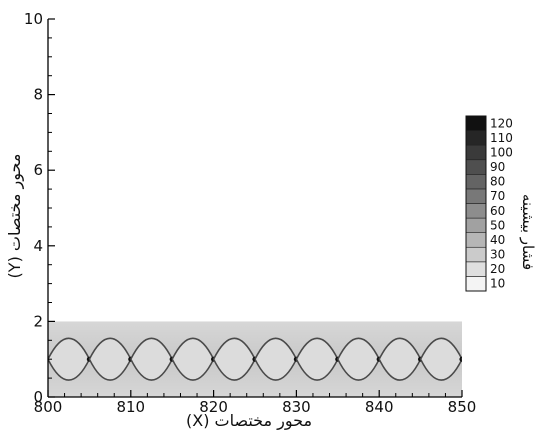 This screenshot has height=431, width=535. I want to click on colorbar-label: 110, so click(501, 138).